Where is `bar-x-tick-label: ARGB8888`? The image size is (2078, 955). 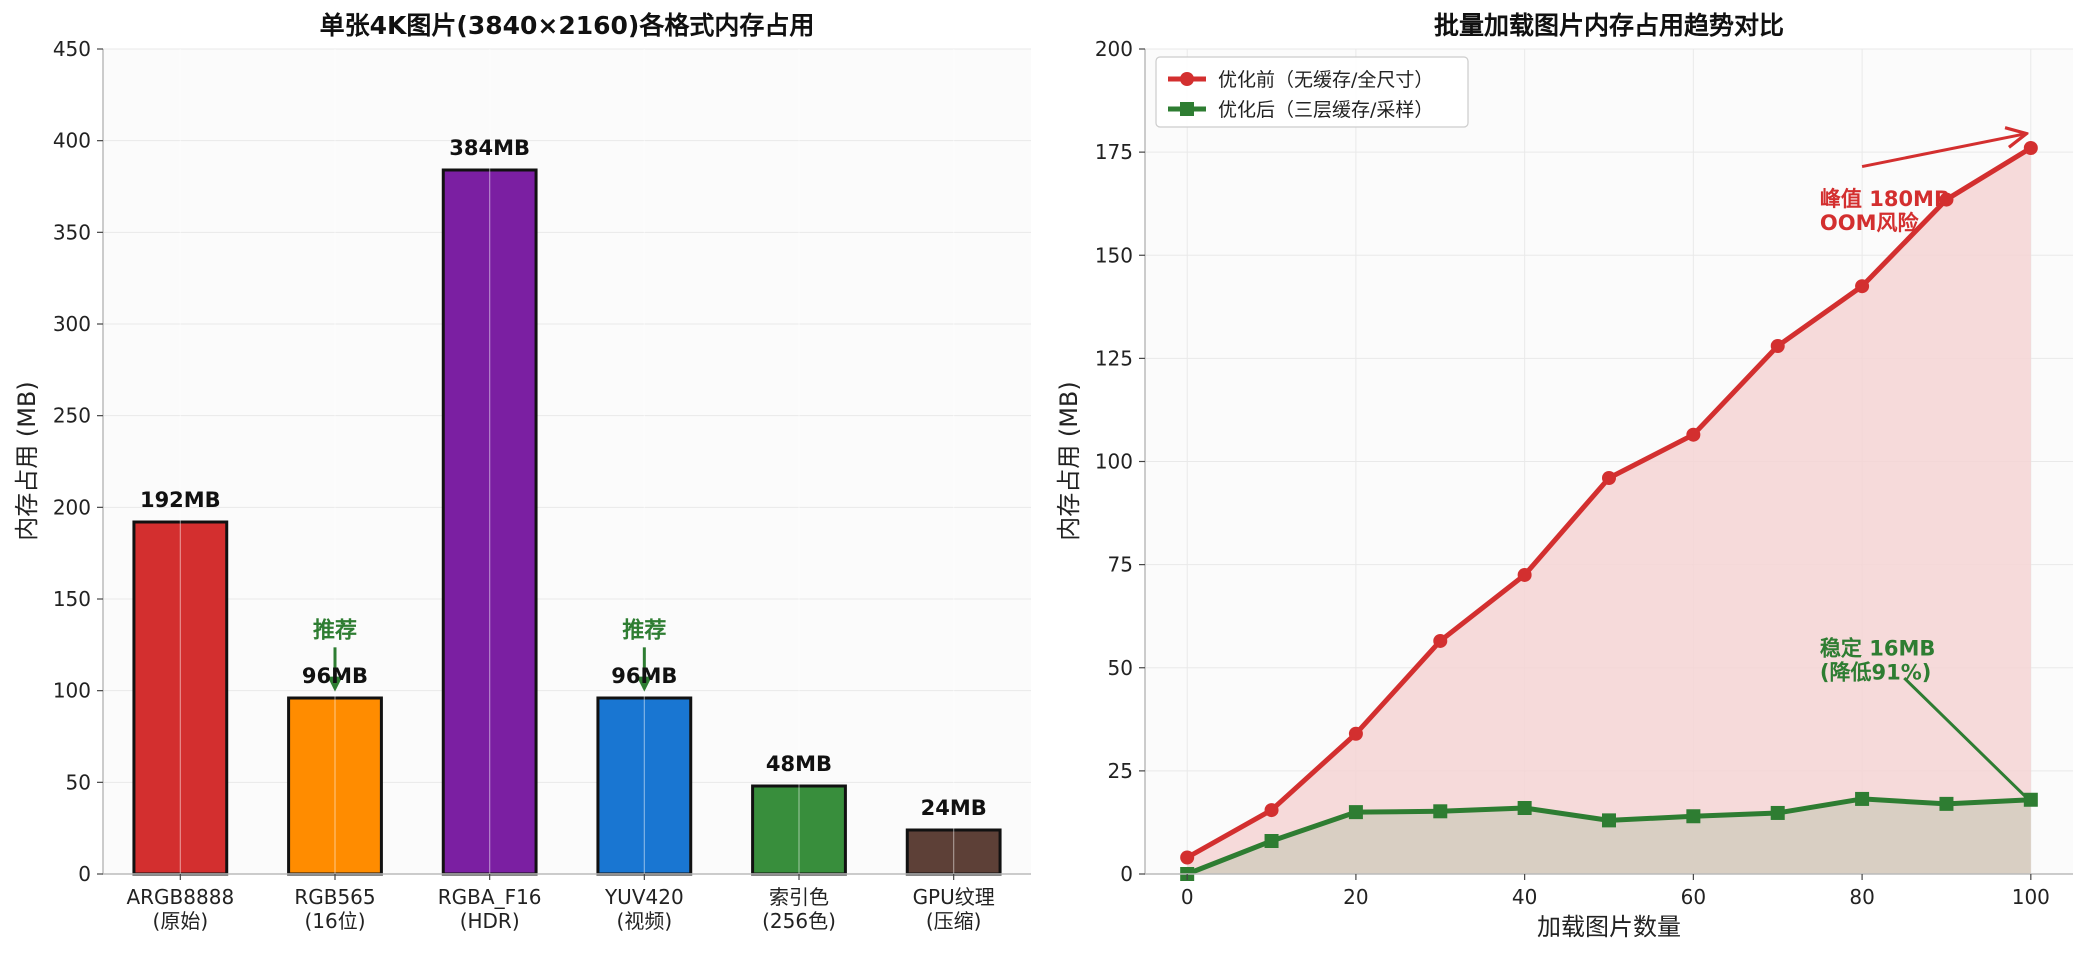 bar-x-tick-label: ARGB8888 is located at coordinates (180, 897).